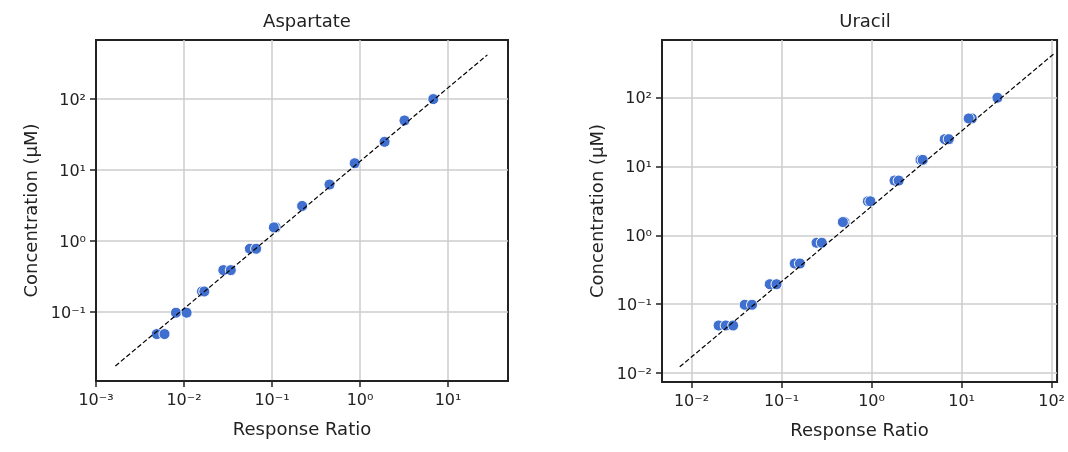 Image resolution: width=1068 pixels, height=452 pixels. Describe the element at coordinates (1051, 400) in the screenshot. I see `x-tick-label: 10²` at that location.